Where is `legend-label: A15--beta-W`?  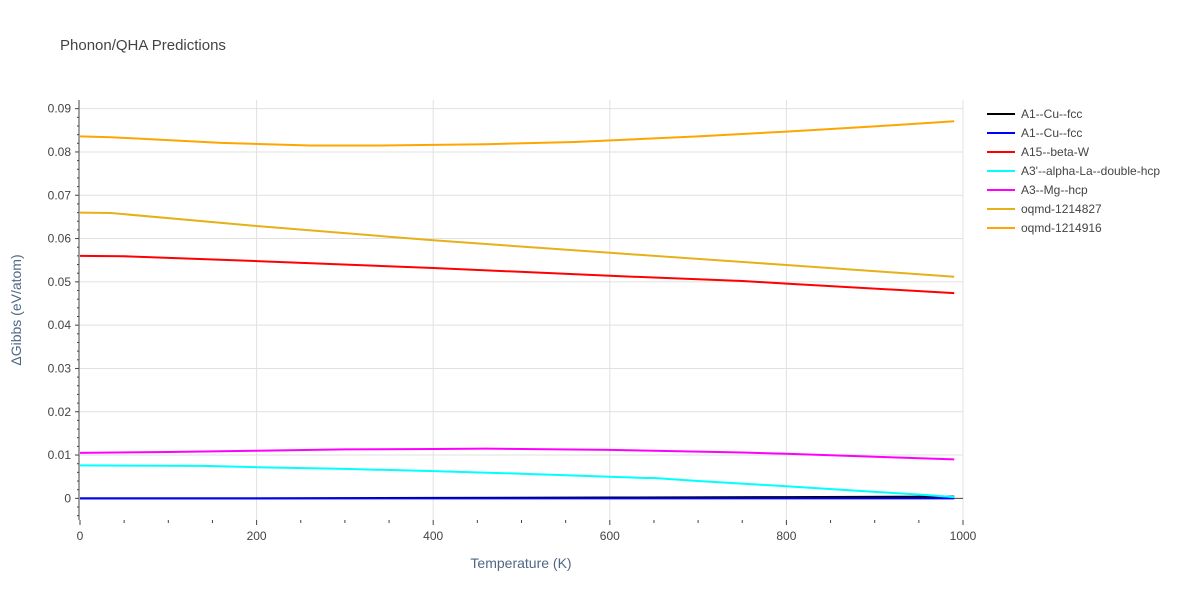
legend-label: A15--beta-W is located at coordinates (1055, 152).